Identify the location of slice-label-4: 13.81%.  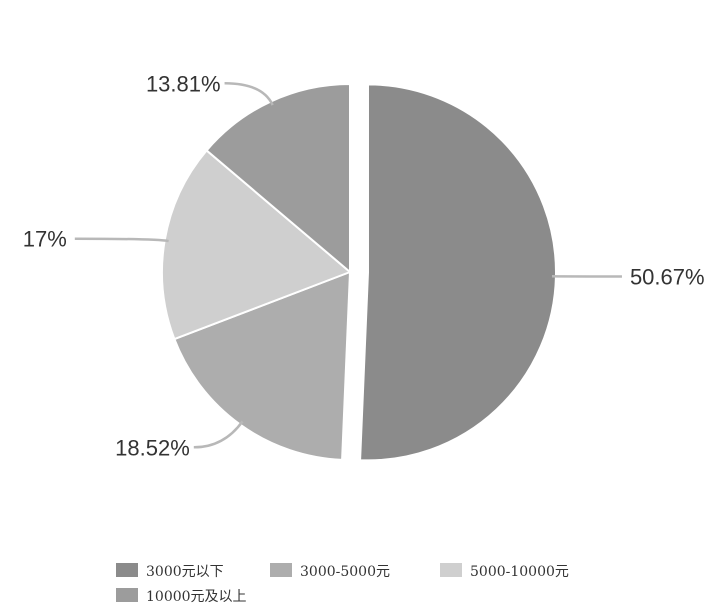
(183, 83).